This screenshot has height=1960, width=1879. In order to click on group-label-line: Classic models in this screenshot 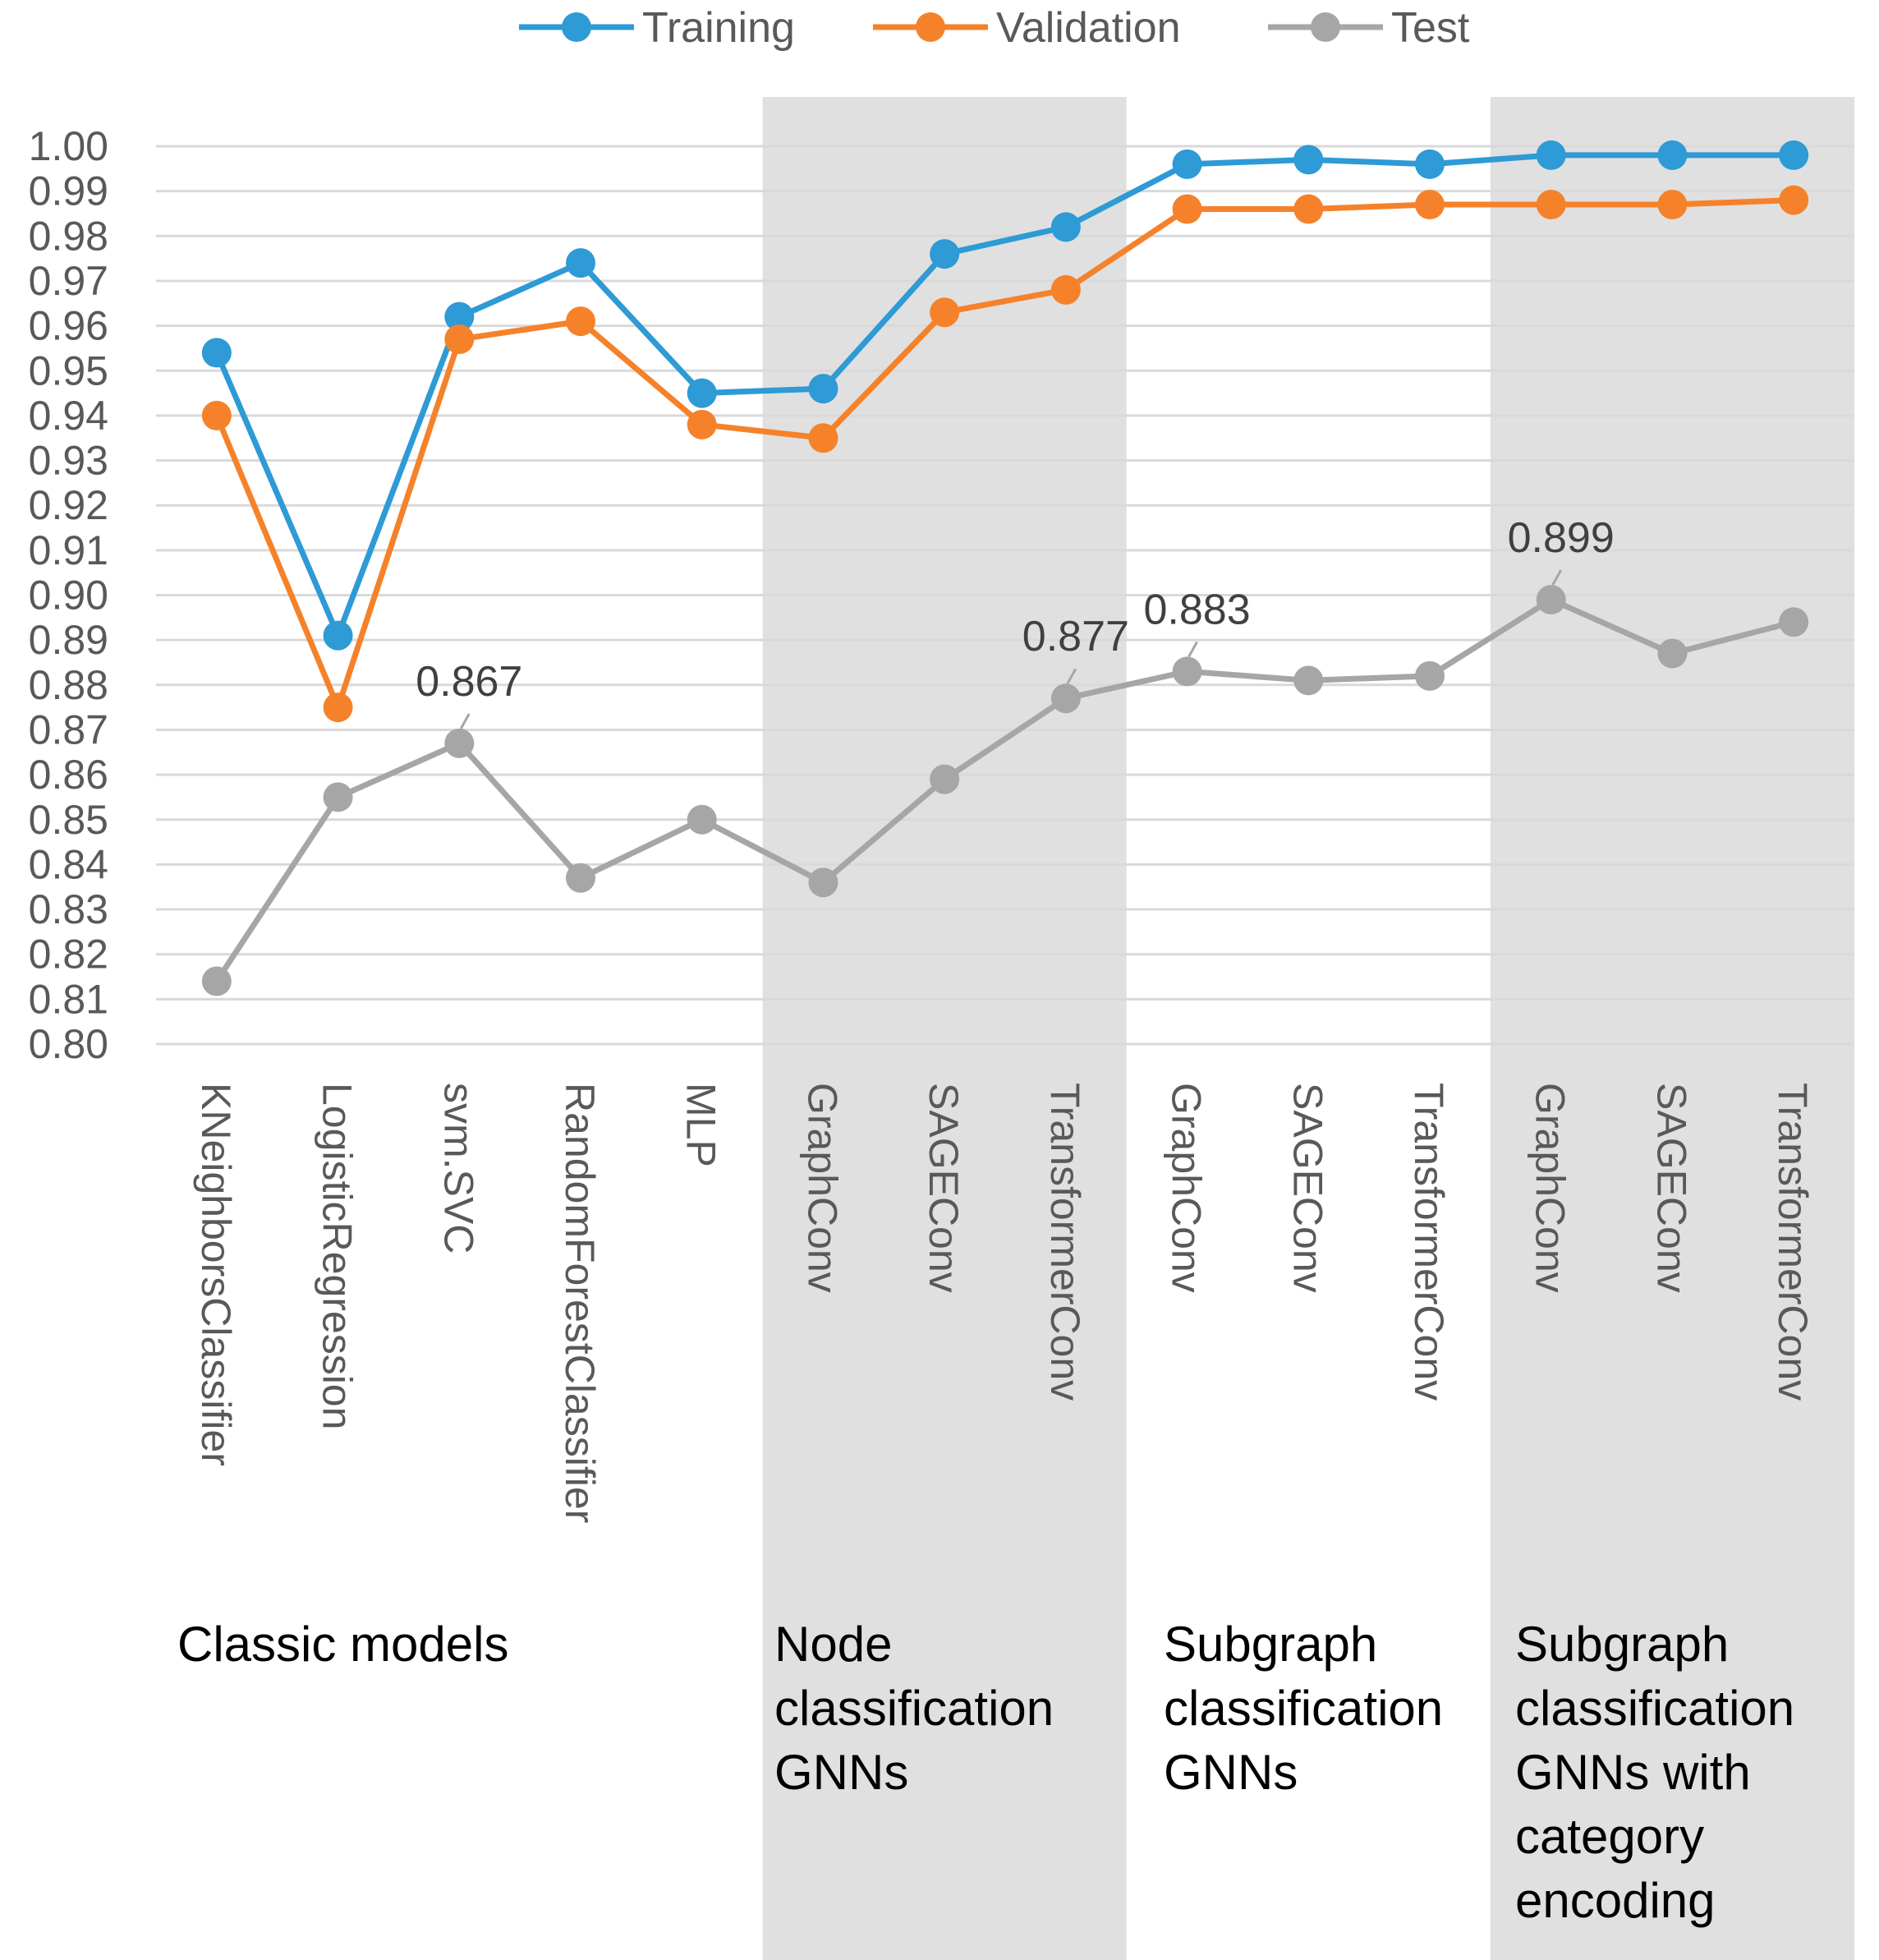, I will do `click(342, 1644)`.